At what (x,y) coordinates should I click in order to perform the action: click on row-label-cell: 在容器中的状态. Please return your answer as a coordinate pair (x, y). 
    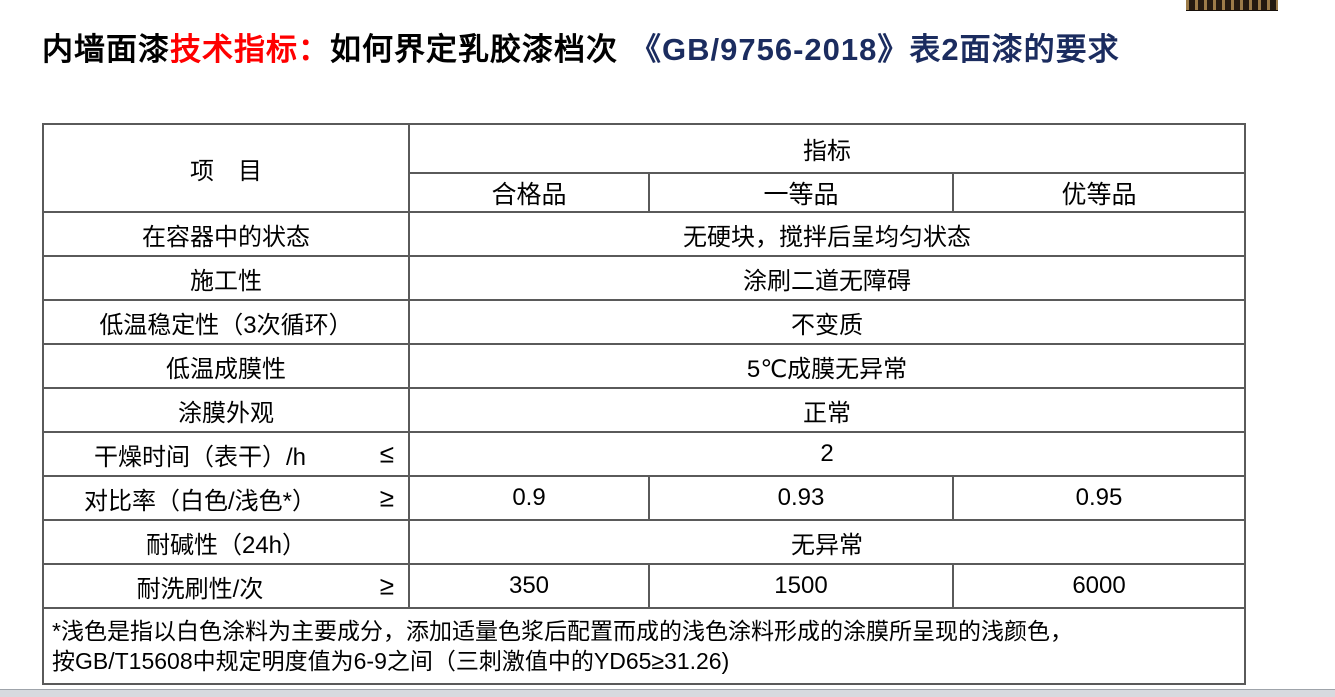
    Looking at the image, I should click on (226, 234).